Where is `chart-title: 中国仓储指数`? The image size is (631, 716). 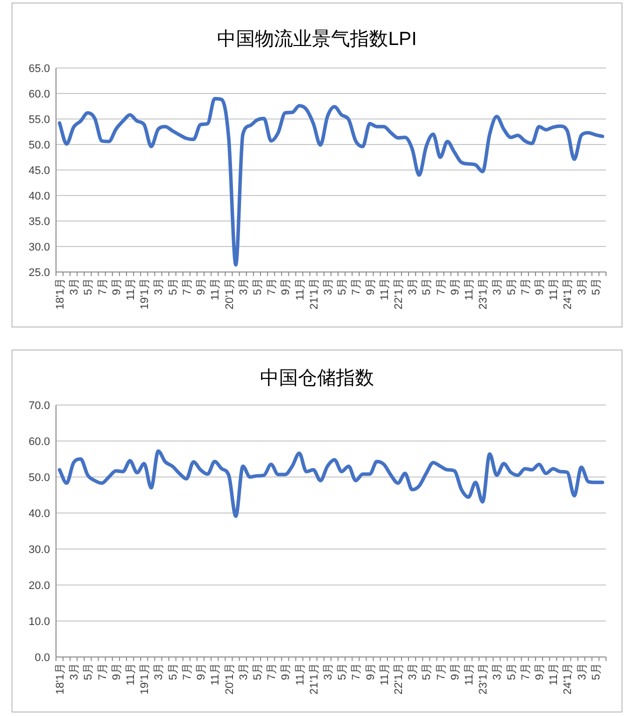
chart-title: 中国仓储指数 is located at coordinates (317, 378).